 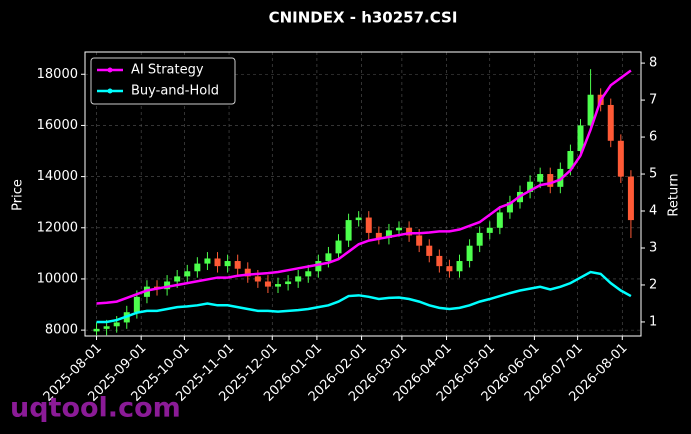 I want to click on y2-tick-label: 2, so click(x=653, y=284).